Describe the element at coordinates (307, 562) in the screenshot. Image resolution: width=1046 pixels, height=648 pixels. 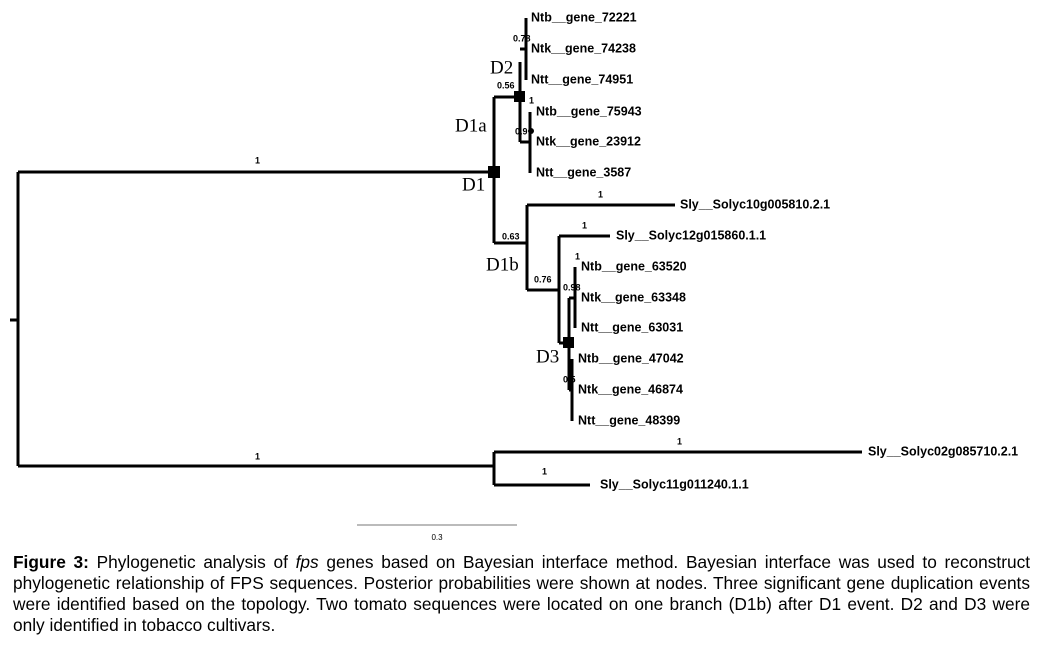
I see `caption-emphasis: fps` at that location.